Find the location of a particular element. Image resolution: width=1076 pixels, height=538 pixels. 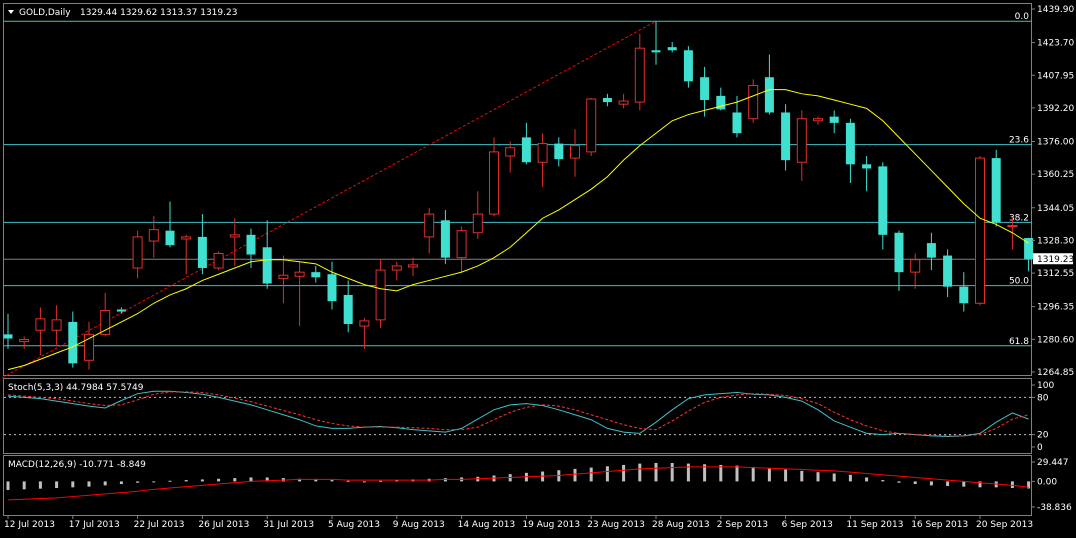

price-tick-label: 1280.60 is located at coordinates (1055, 340).